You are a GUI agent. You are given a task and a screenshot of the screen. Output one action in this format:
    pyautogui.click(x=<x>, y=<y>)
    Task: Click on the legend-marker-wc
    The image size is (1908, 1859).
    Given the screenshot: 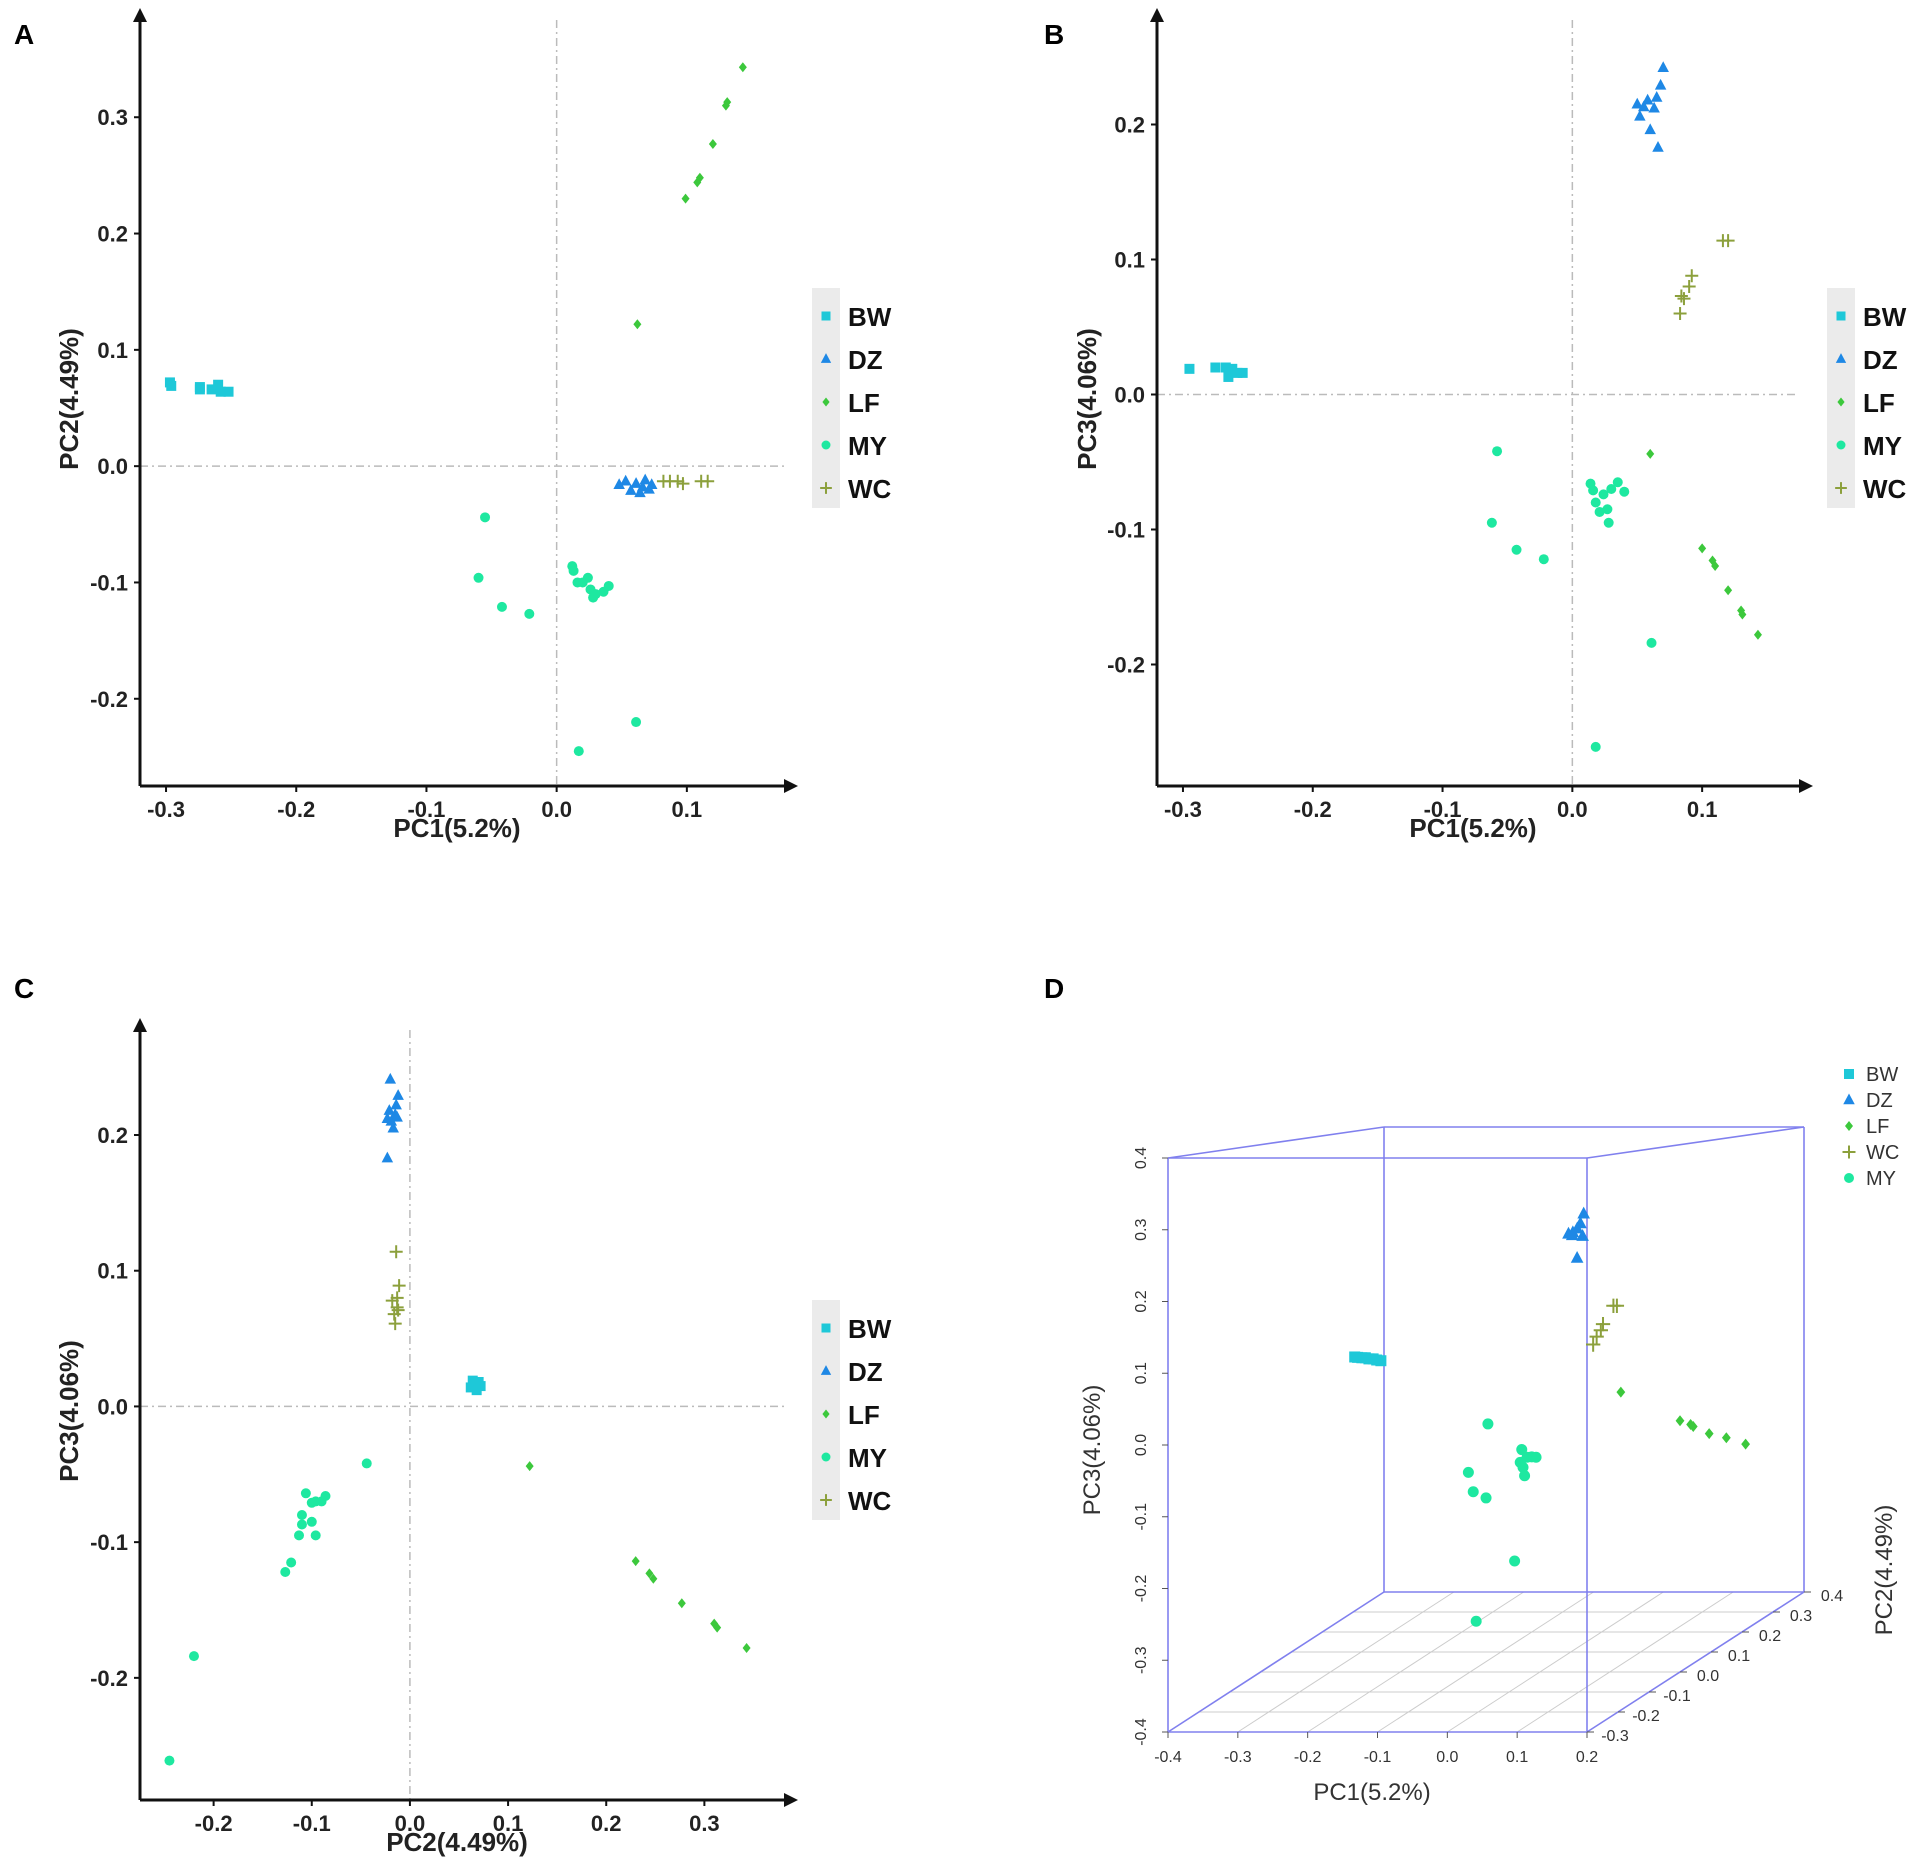 What is the action you would take?
    pyautogui.click(x=1841, y=488)
    